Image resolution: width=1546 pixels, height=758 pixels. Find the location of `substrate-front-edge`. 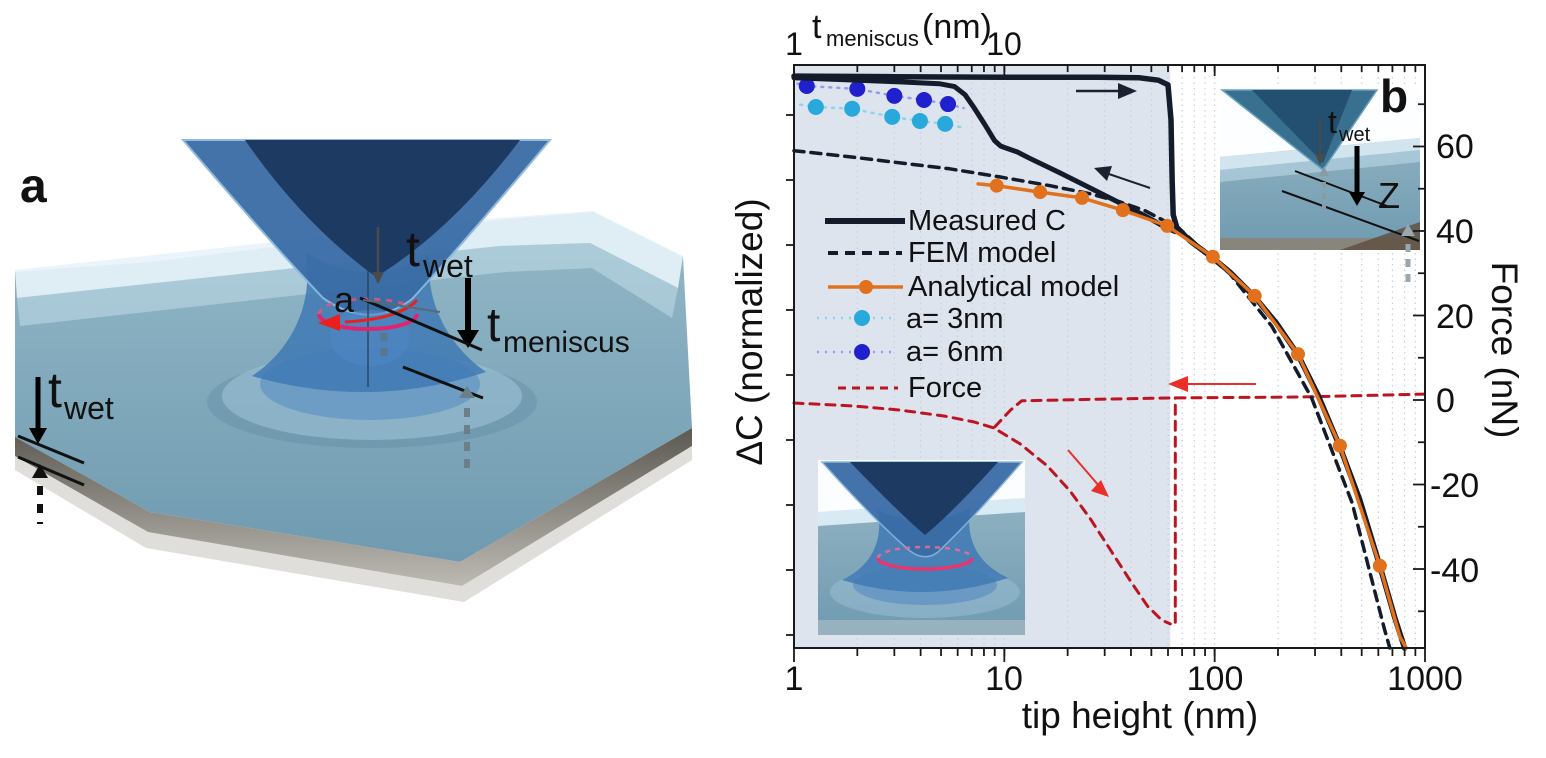

substrate-front-edge is located at coordinates (353, 507).